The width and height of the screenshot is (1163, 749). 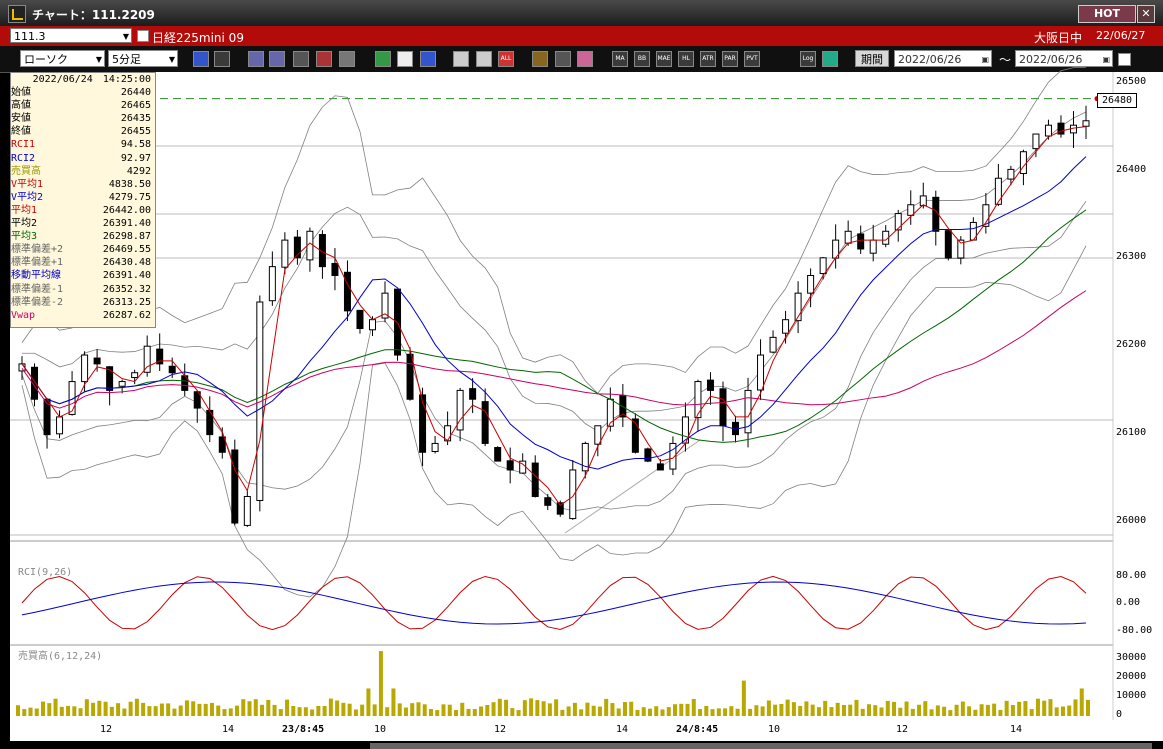 I want to click on period-checkbox, so click(x=1124, y=59).